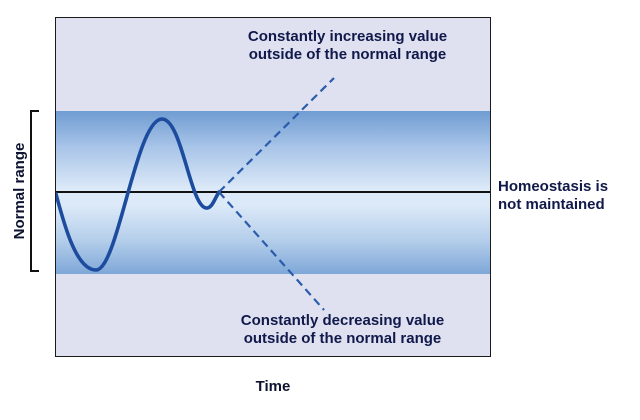 The height and width of the screenshot is (420, 640). I want to click on normal-range-label: Normal range, so click(19, 191).